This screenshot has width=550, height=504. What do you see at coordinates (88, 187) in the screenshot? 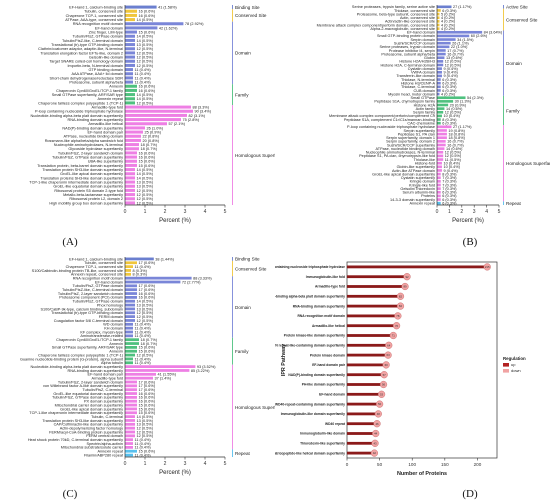
I see `category-label: GroEL-like equatorial domain superfamily` at bounding box center [88, 187].